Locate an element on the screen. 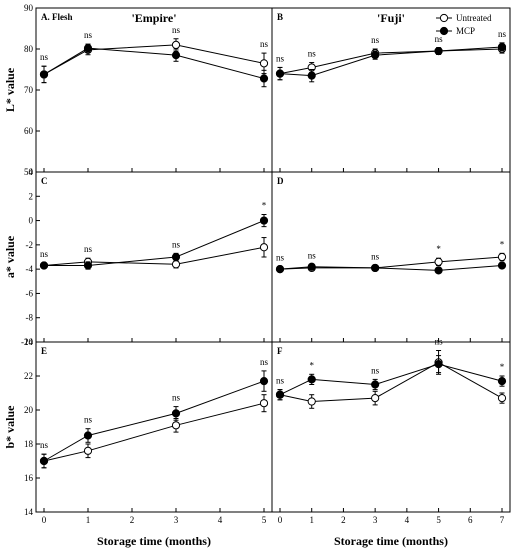 The height and width of the screenshot is (550, 517). y-tick-label: 20 is located at coordinates (29, 410).